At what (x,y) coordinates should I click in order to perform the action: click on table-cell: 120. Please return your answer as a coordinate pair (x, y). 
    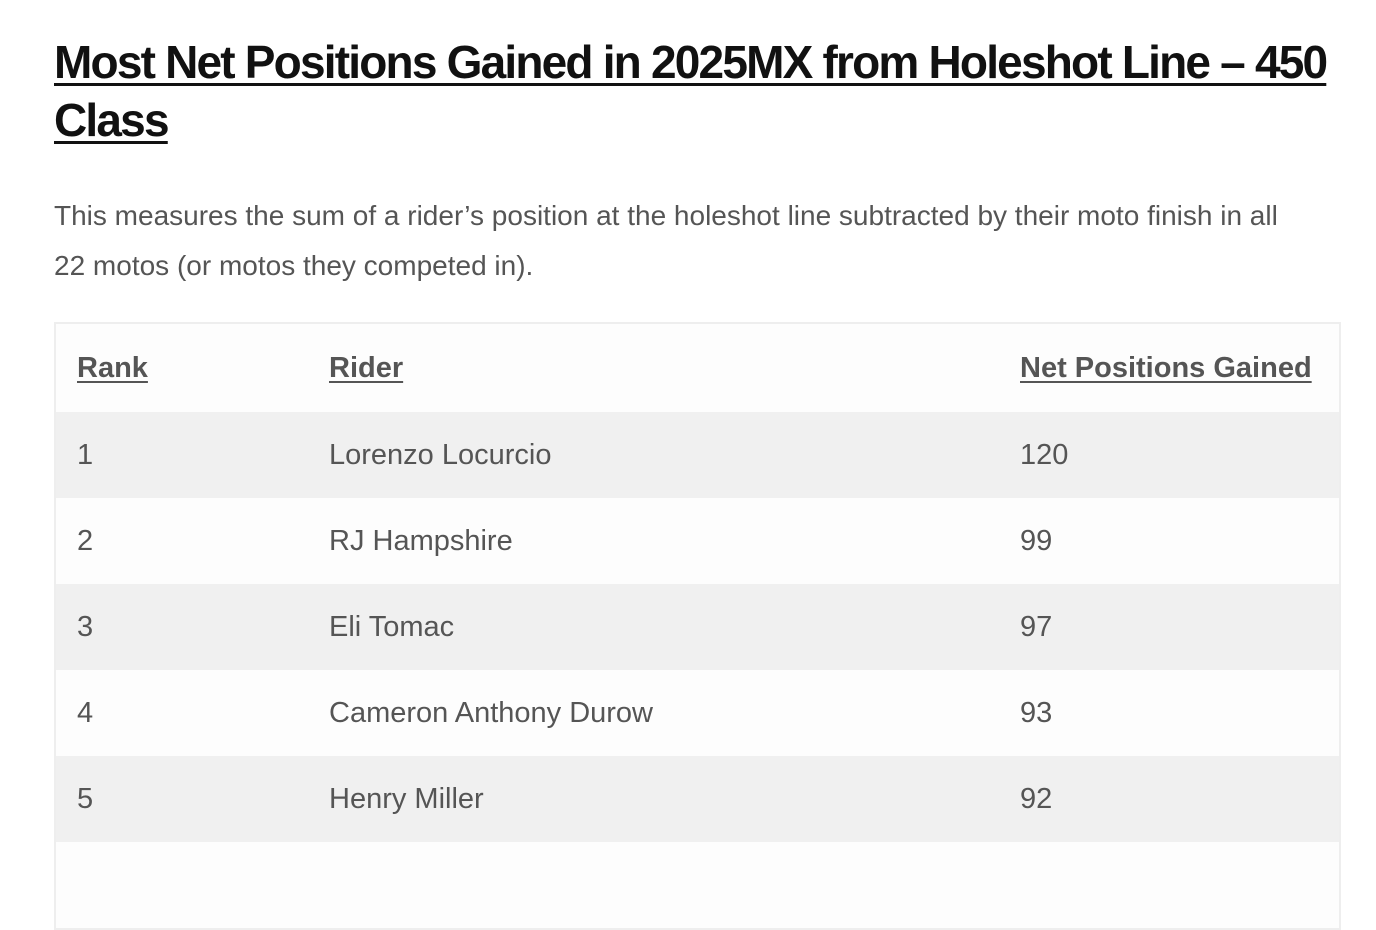
    Looking at the image, I should click on (1169, 455).